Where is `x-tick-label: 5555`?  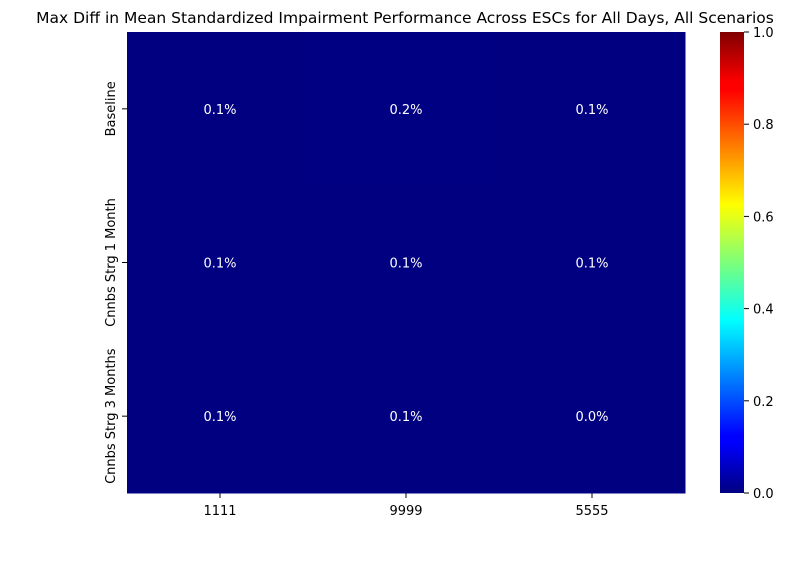
x-tick-label: 5555 is located at coordinates (591, 511).